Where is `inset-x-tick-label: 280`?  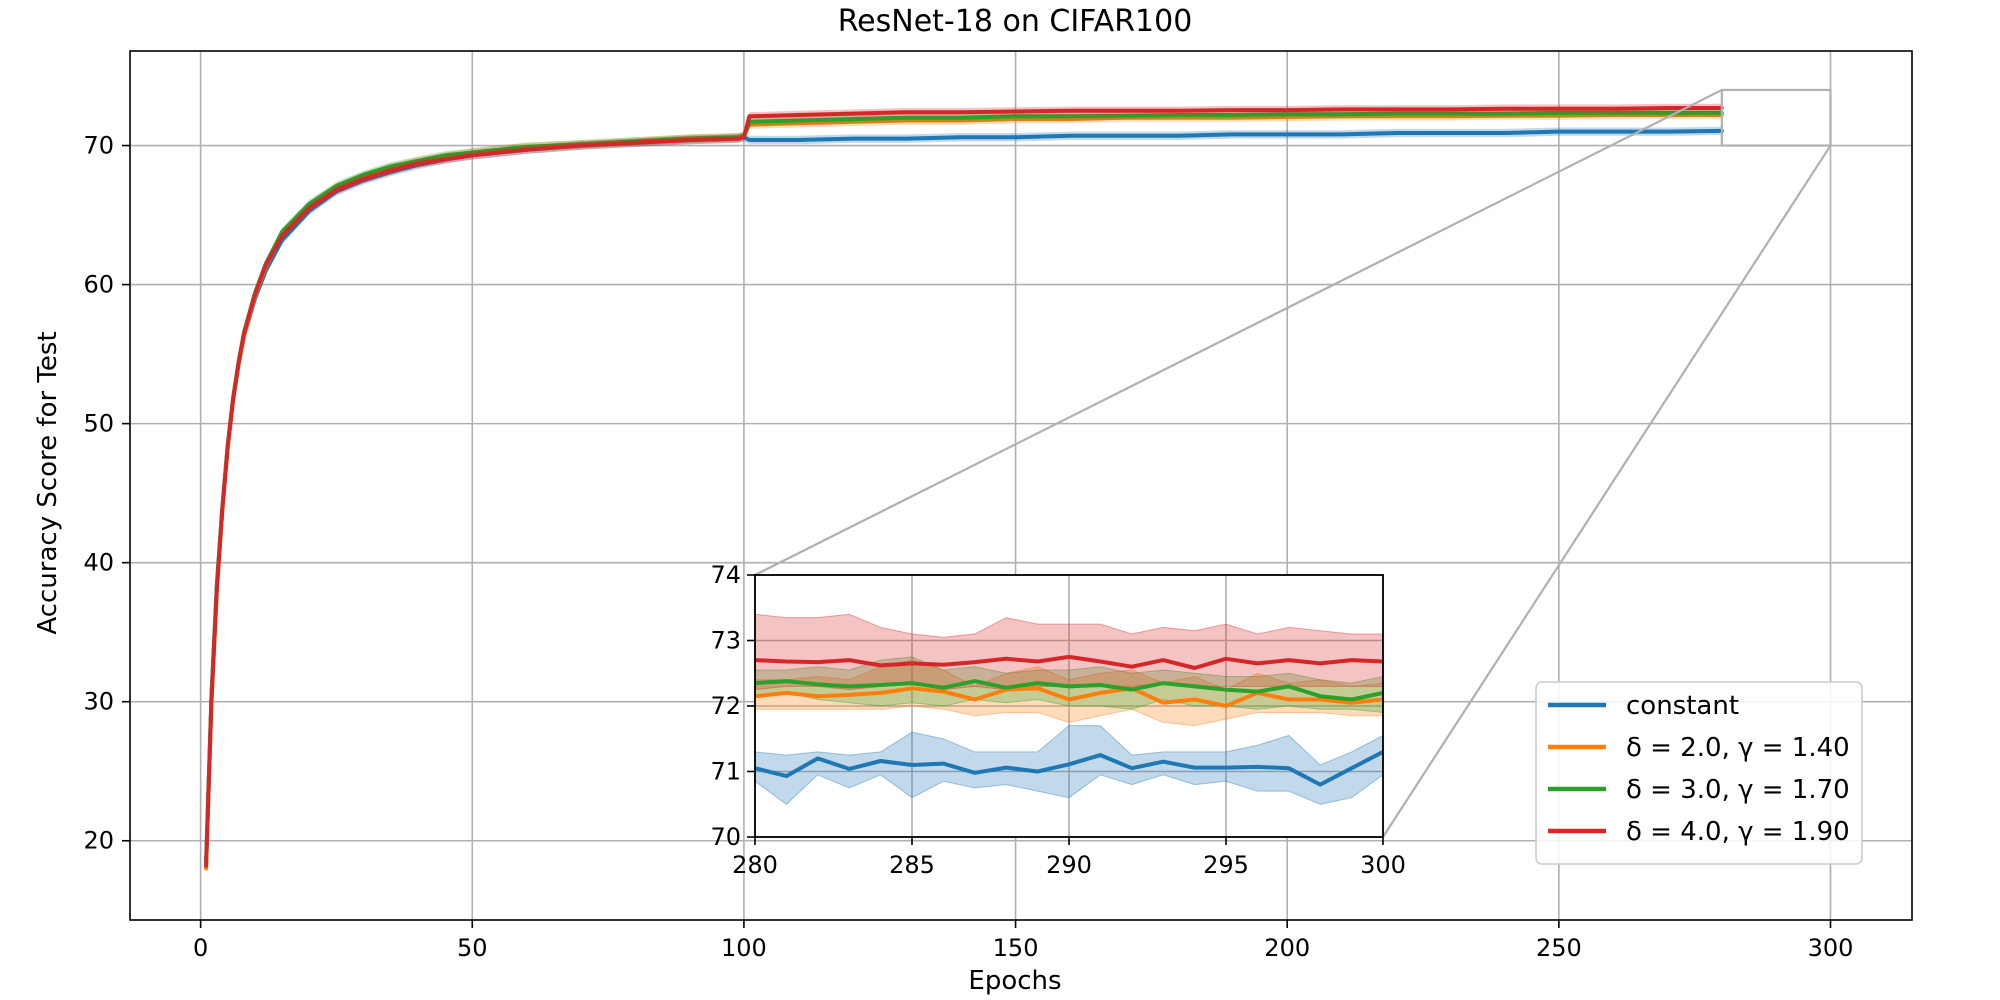
inset-x-tick-label: 280 is located at coordinates (755, 865).